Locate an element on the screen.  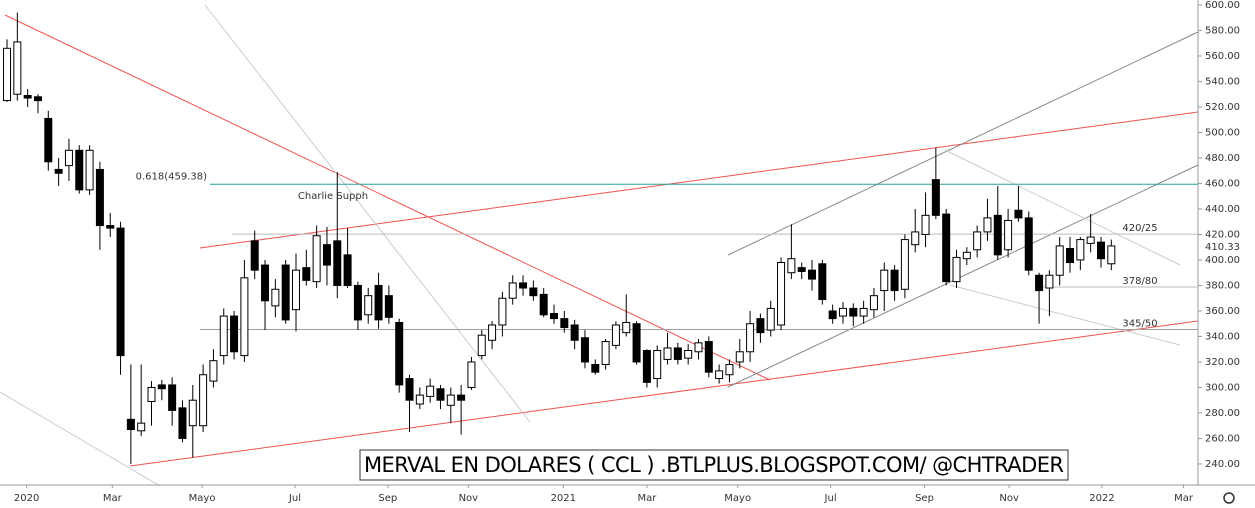
last-price-label: 410.33 is located at coordinates (1222, 247).